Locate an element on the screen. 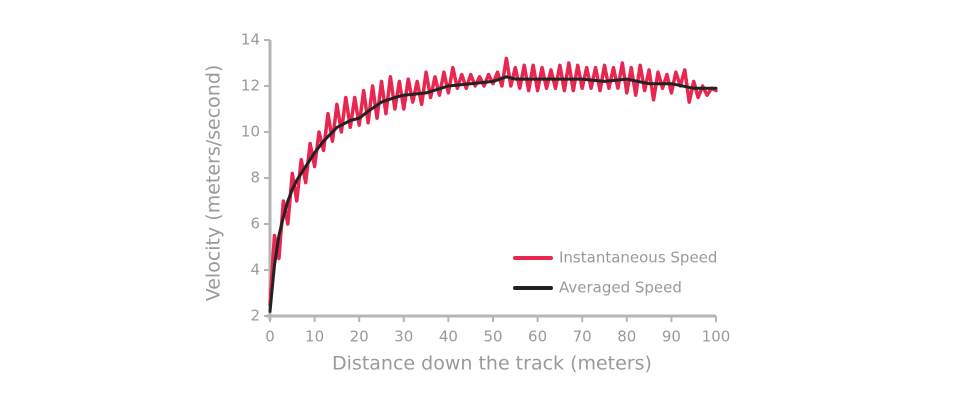 The width and height of the screenshot is (962, 400). legend-label: Averaged Speed is located at coordinates (620, 288).